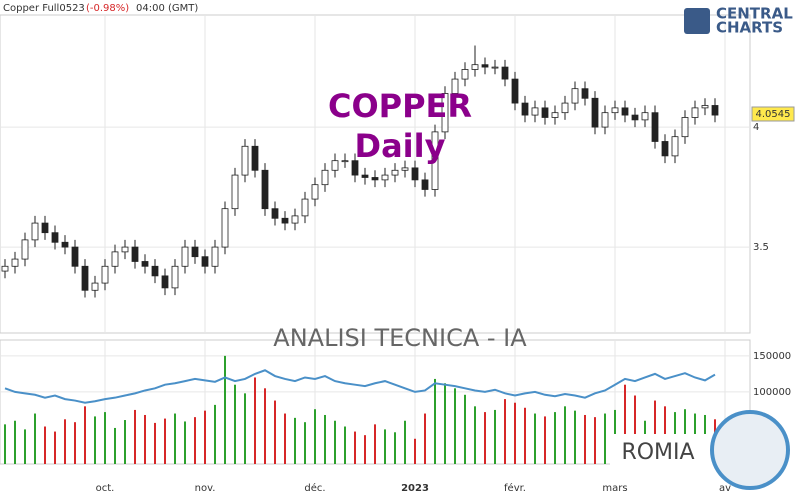 The image size is (800, 500). I want to click on last-price-box, so click(773, 114).